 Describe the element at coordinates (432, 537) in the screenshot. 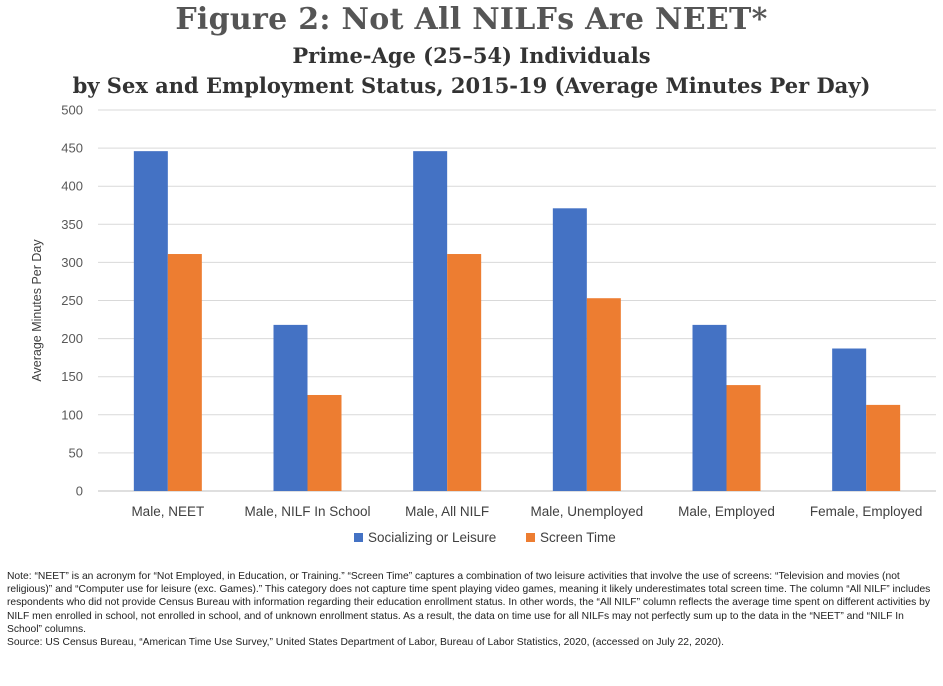

I see `legend-label: Socializing or Leisure` at that location.